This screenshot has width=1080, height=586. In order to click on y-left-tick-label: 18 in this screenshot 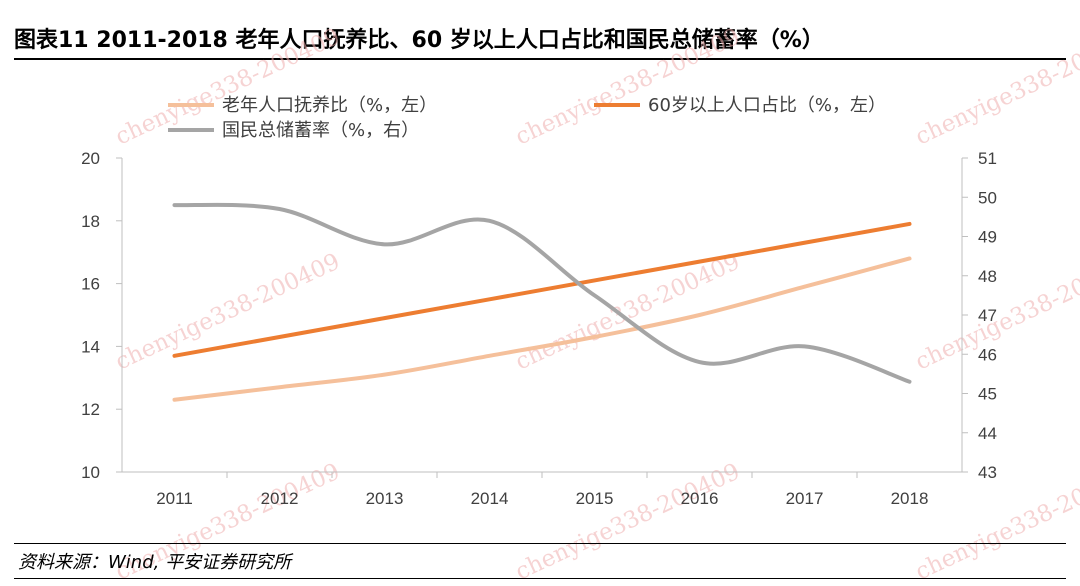, I will do `click(90, 221)`.